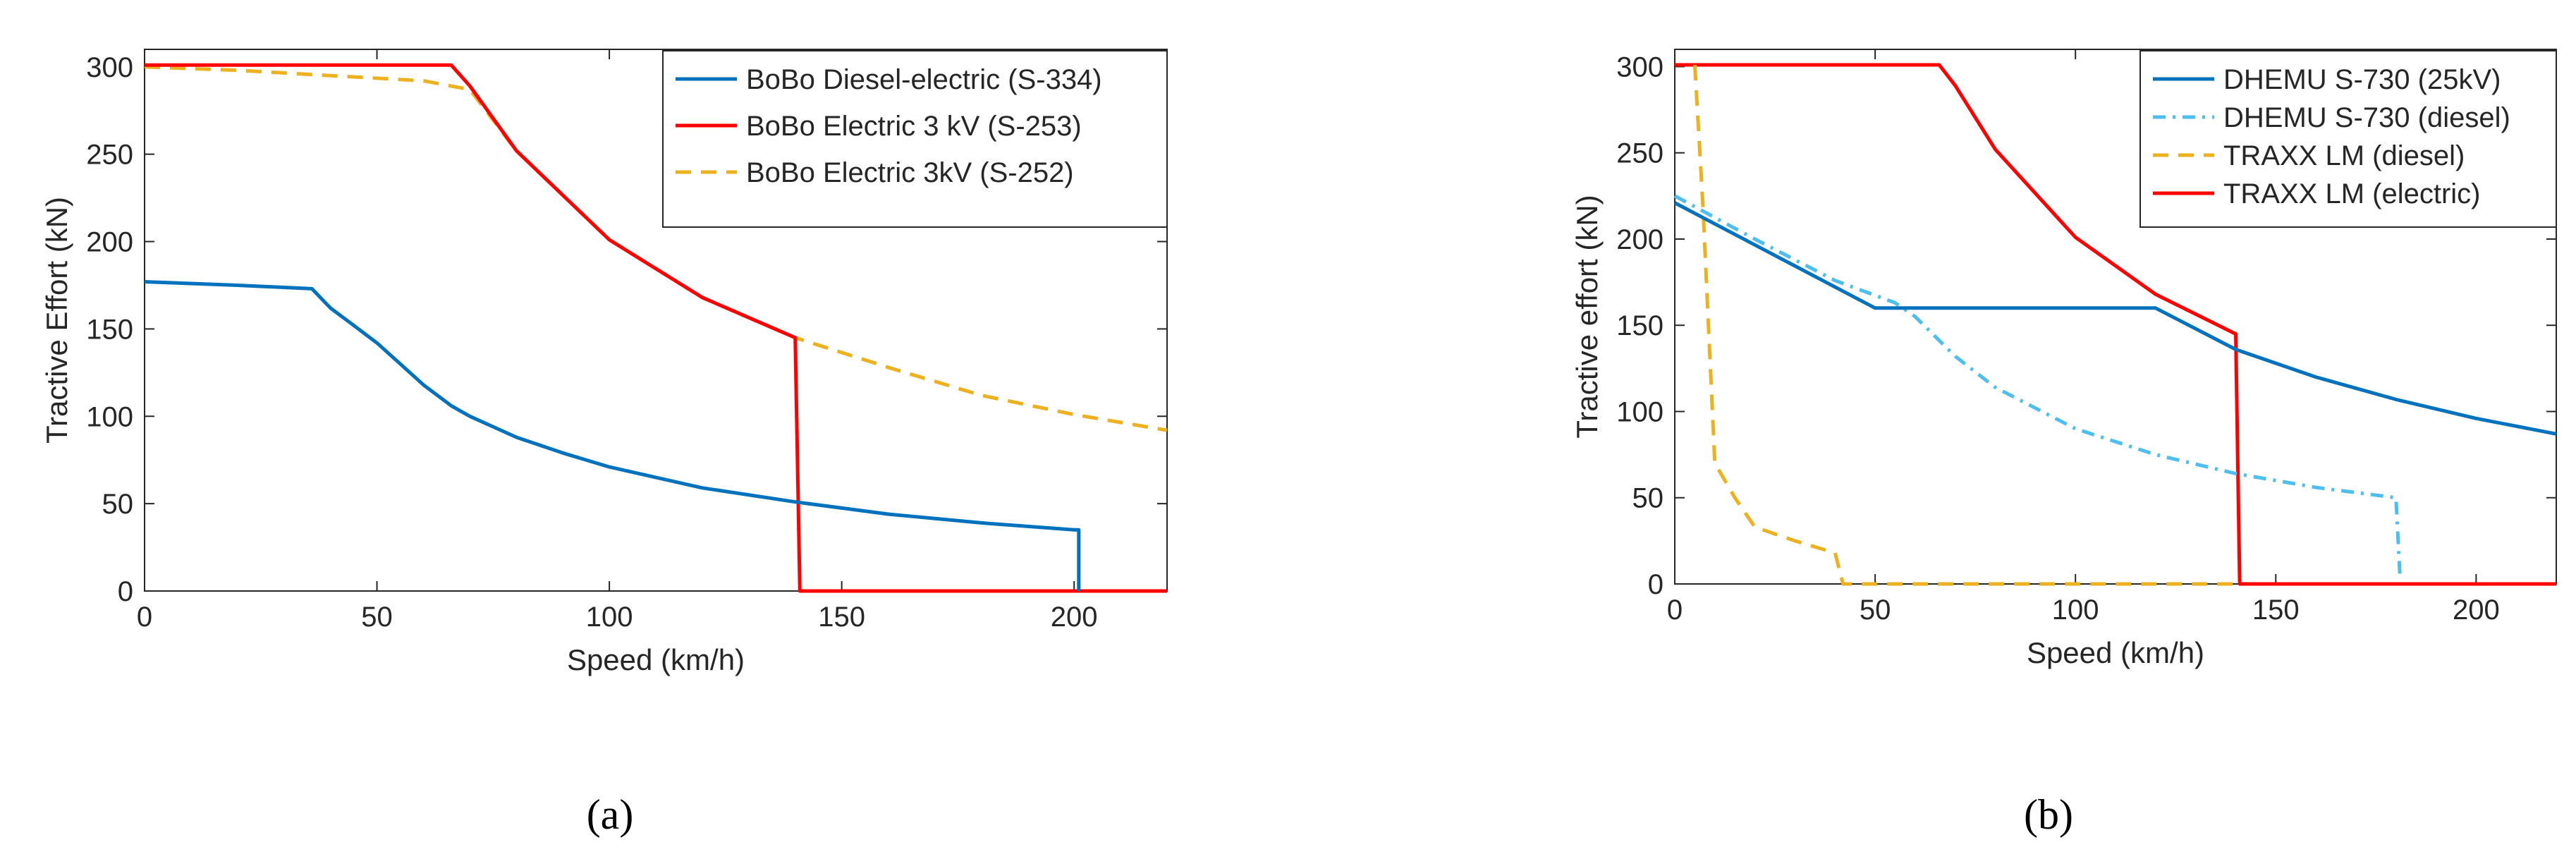 The image size is (2576, 859). I want to click on series-line-dhemu-s-730-25kv, so click(2115, 318).